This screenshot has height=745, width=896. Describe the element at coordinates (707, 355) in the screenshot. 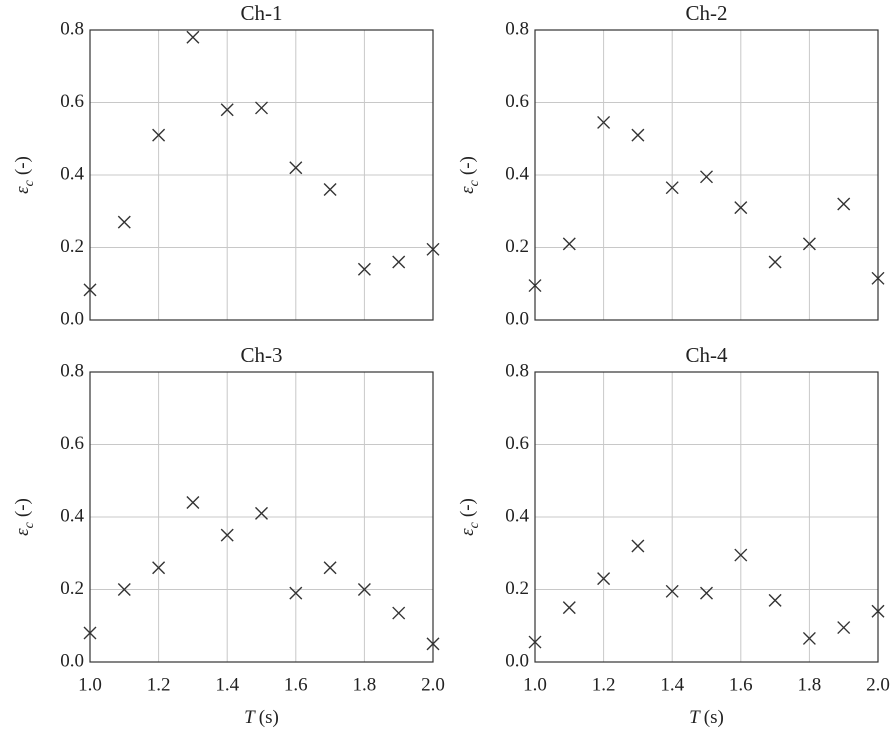

I see `chart-title: Ch-4` at that location.